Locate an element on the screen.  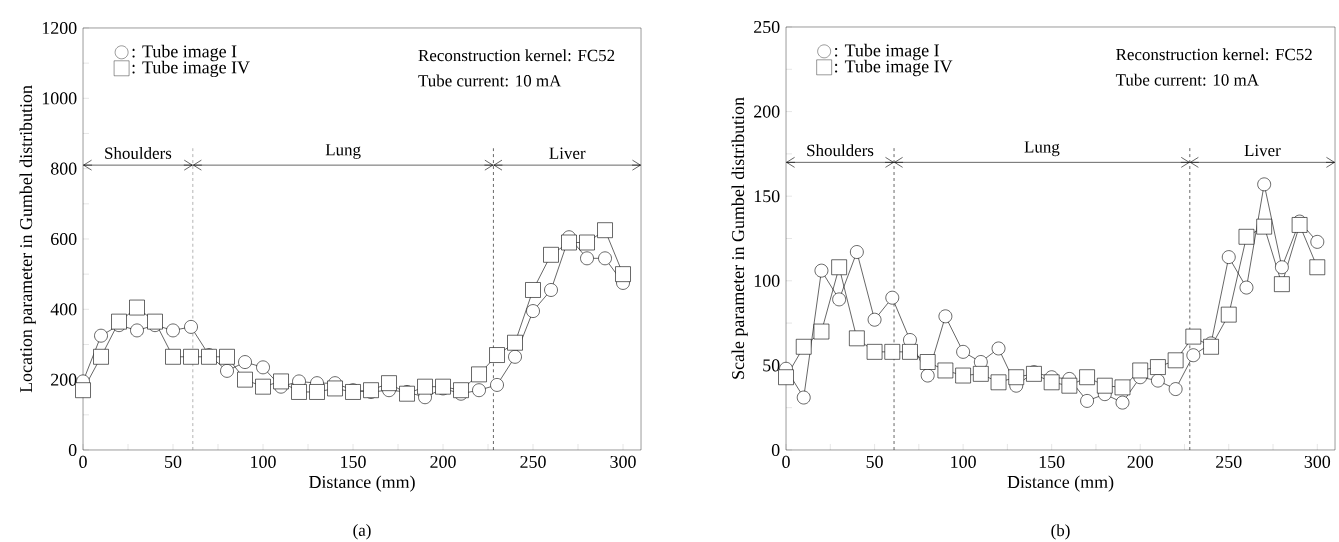
y-tick-label: 250 is located at coordinates (767, 27).